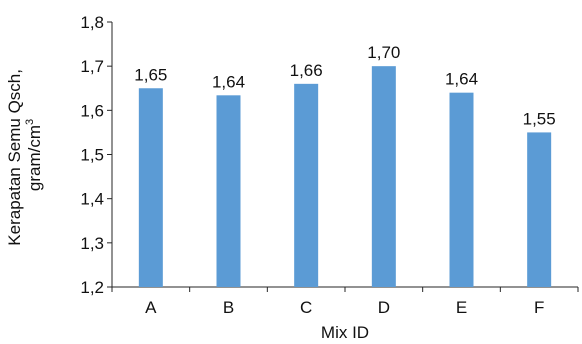  What do you see at coordinates (92, 287) in the screenshot?
I see `y-tick-label: 1,2` at bounding box center [92, 287].